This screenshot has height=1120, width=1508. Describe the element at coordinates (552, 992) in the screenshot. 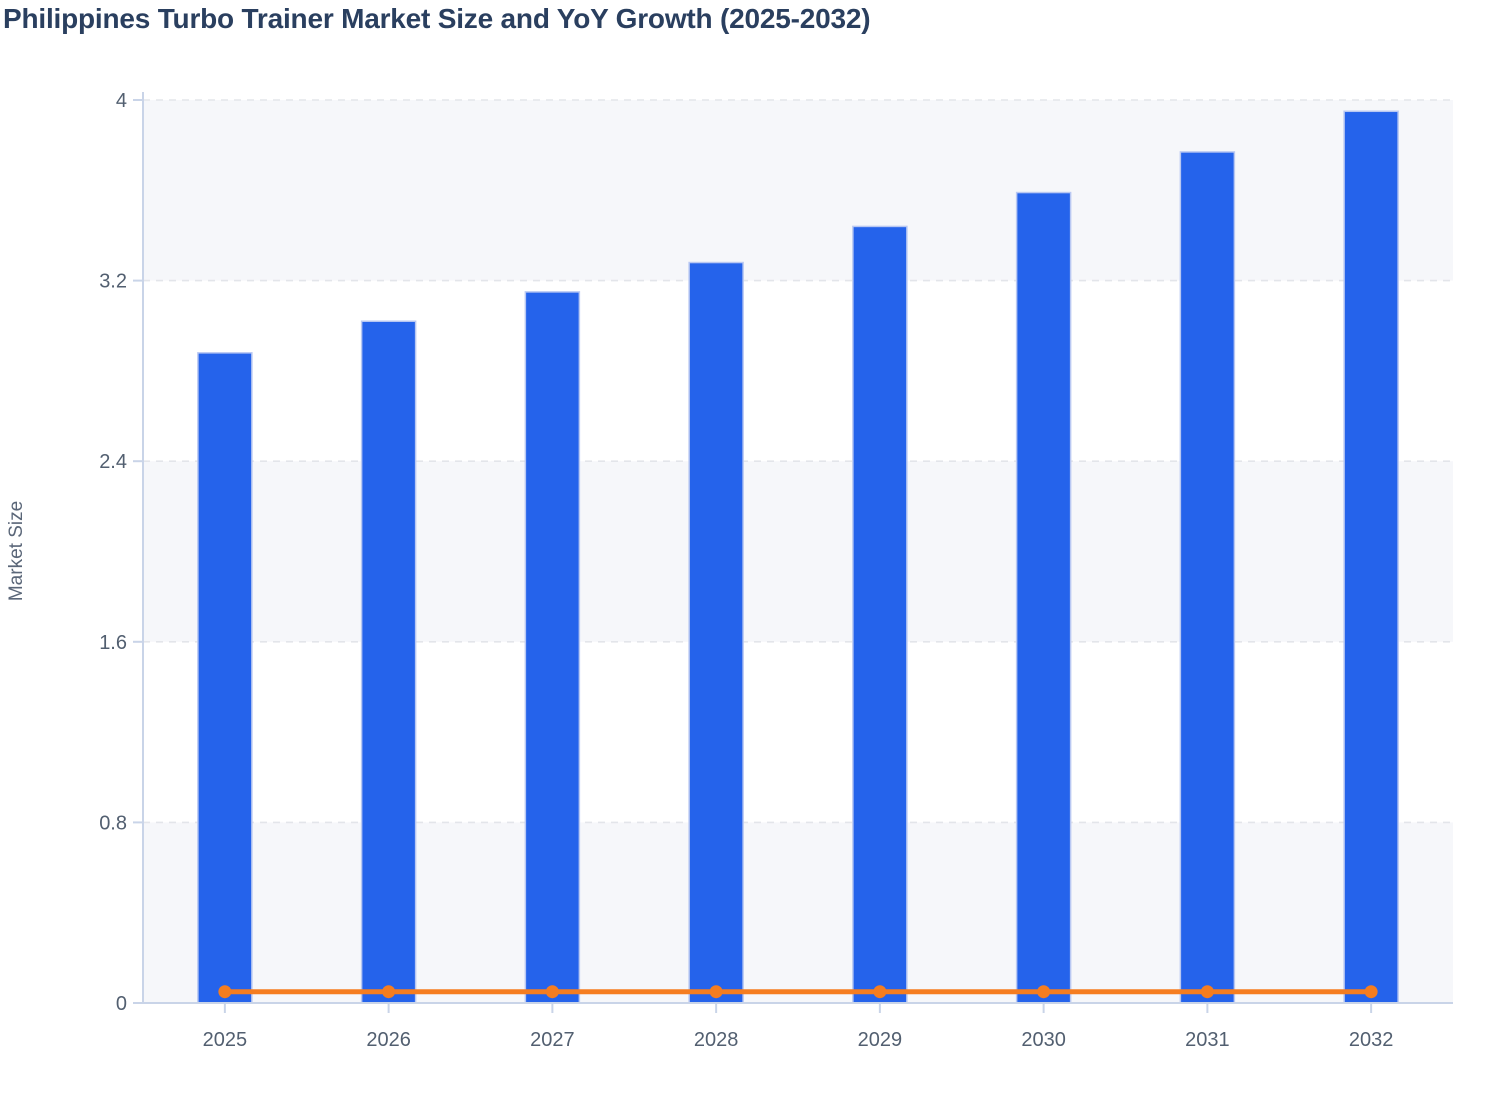

I see `yoy-marker-2027` at that location.